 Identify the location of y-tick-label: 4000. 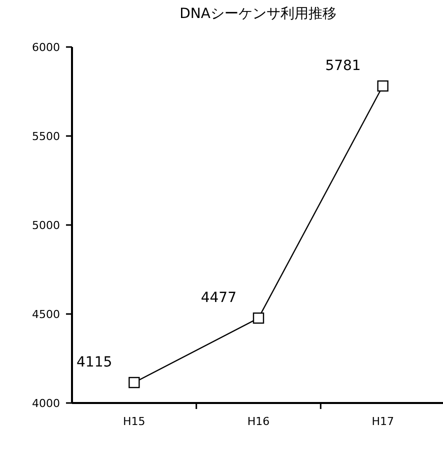
(46, 403).